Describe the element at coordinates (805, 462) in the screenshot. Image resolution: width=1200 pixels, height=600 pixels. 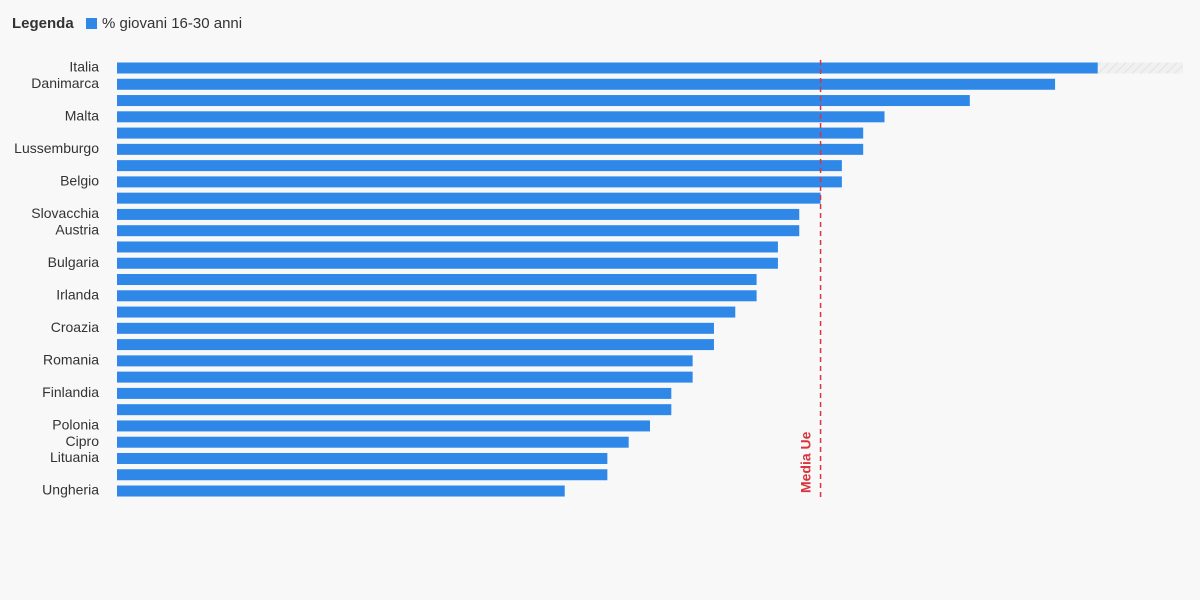
I see `reference-label: Media Ue` at that location.